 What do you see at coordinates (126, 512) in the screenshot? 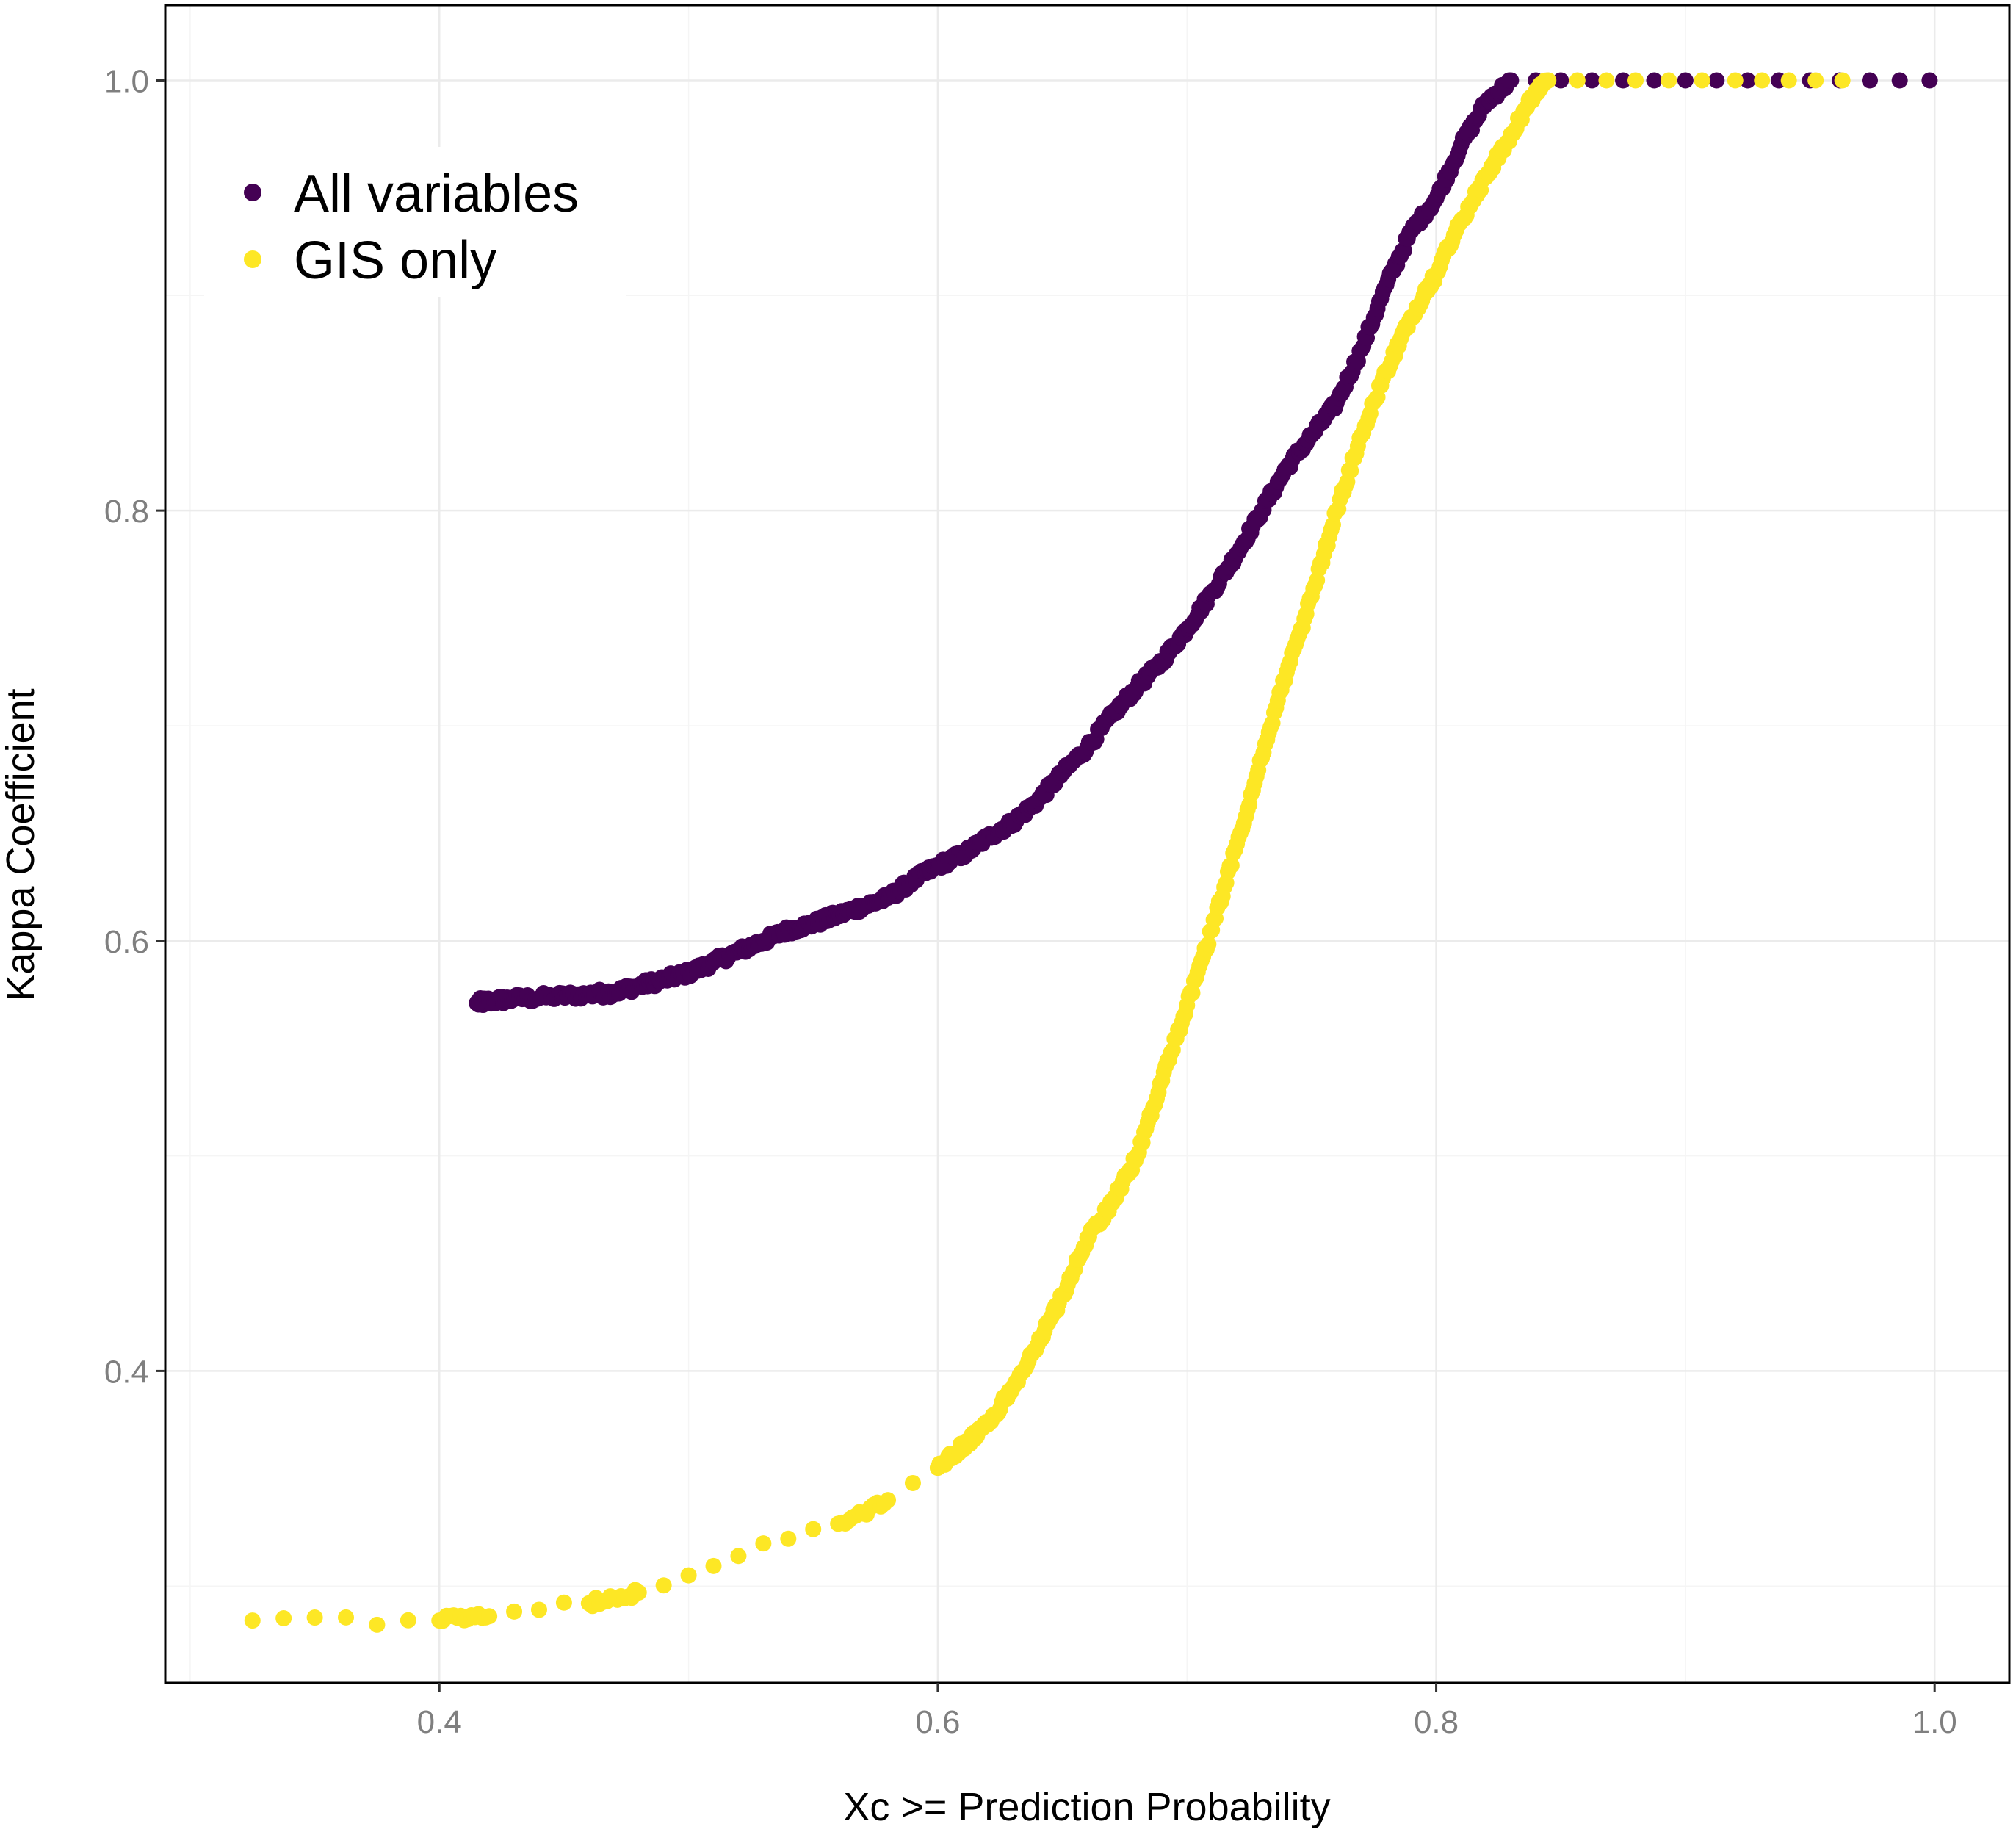
I see `y-tick-label: 0.8` at bounding box center [126, 512].